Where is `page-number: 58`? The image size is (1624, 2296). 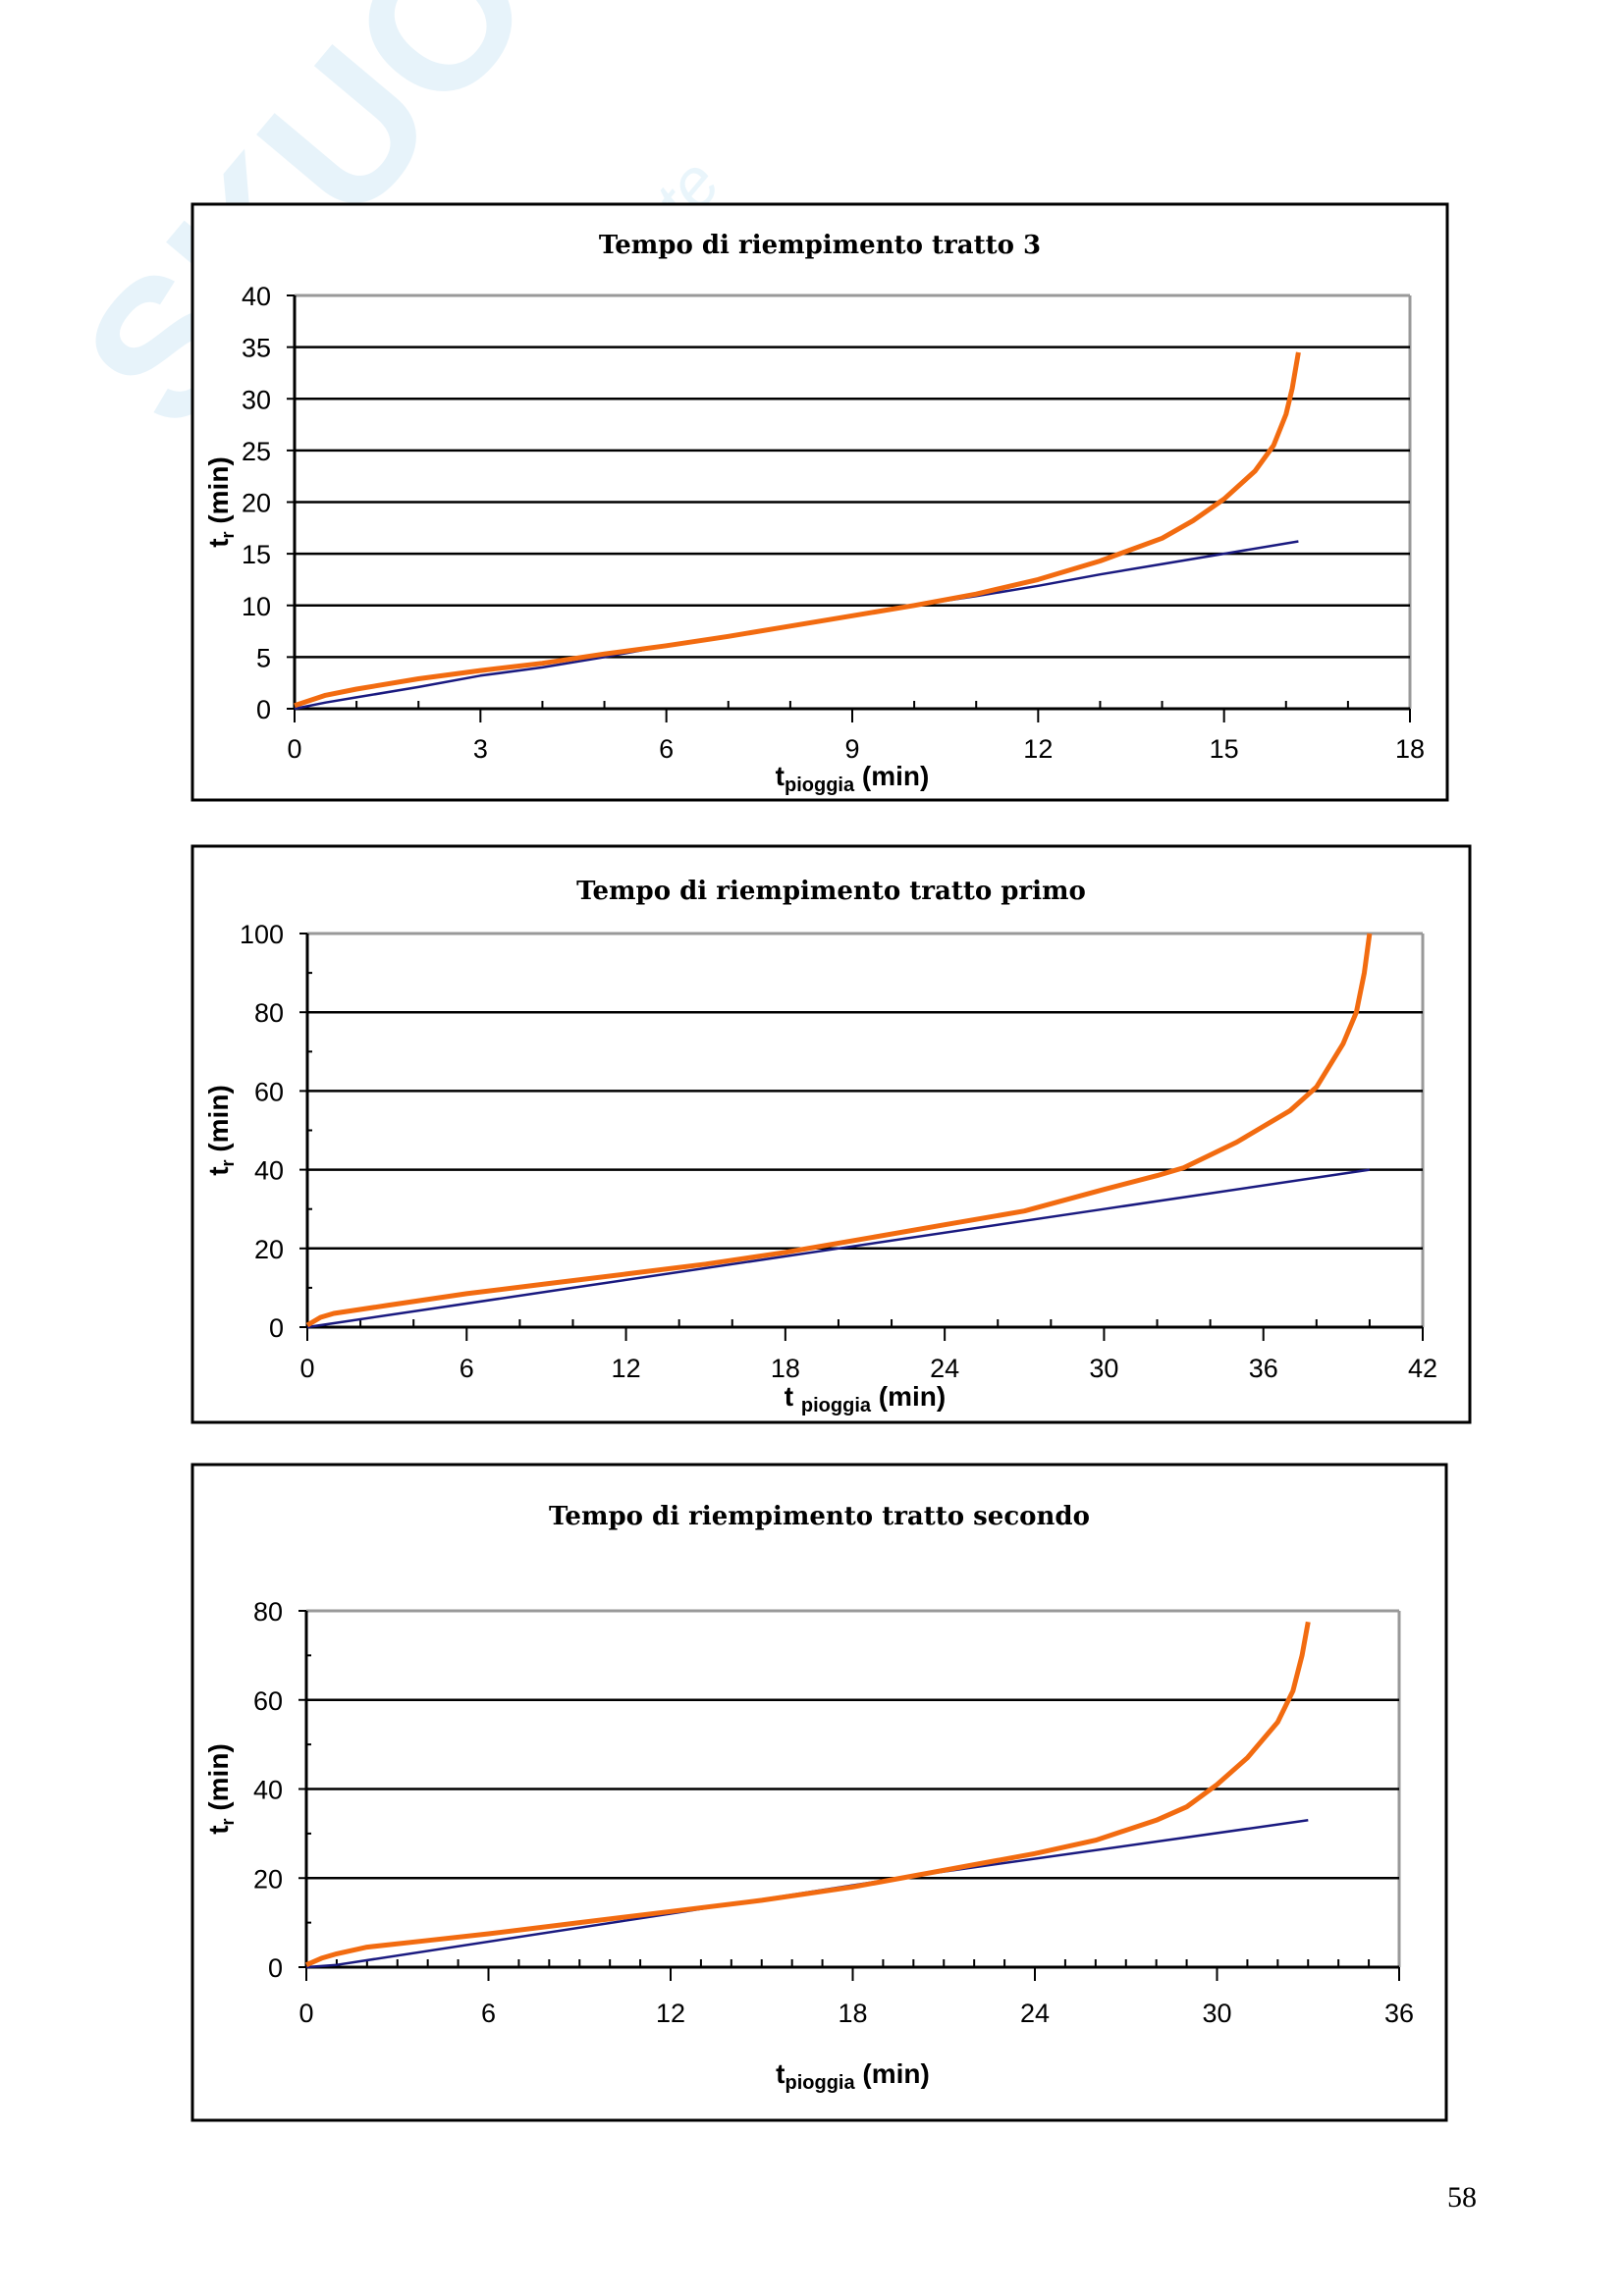
page-number: 58 is located at coordinates (1462, 2197).